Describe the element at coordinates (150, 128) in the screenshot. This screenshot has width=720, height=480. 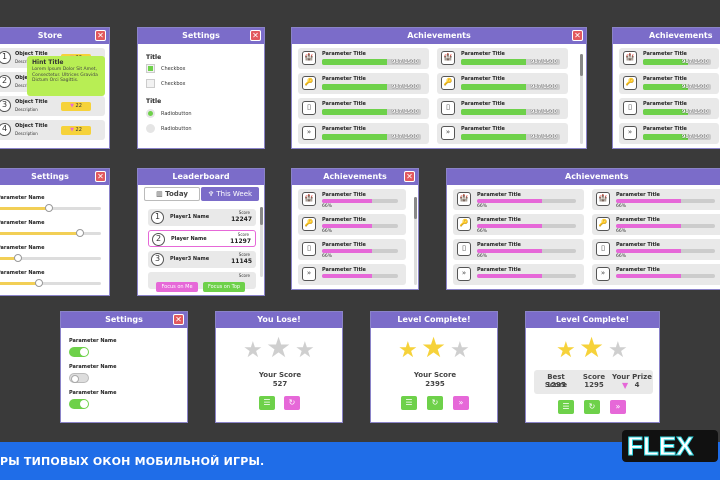
I see `radio-unselected` at that location.